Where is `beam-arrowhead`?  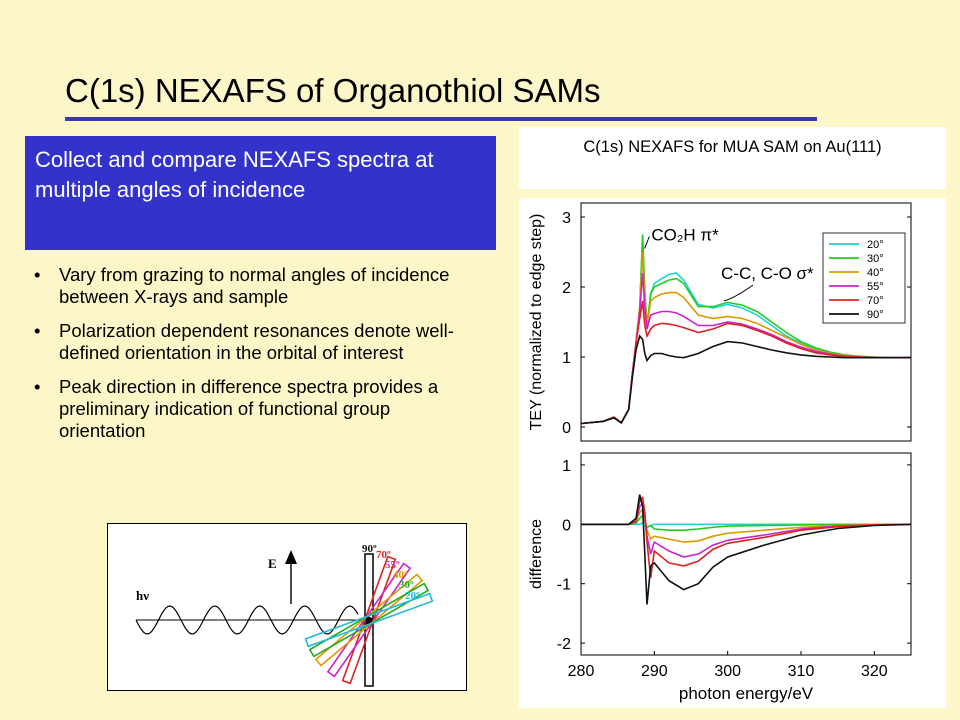 beam-arrowhead is located at coordinates (371, 620).